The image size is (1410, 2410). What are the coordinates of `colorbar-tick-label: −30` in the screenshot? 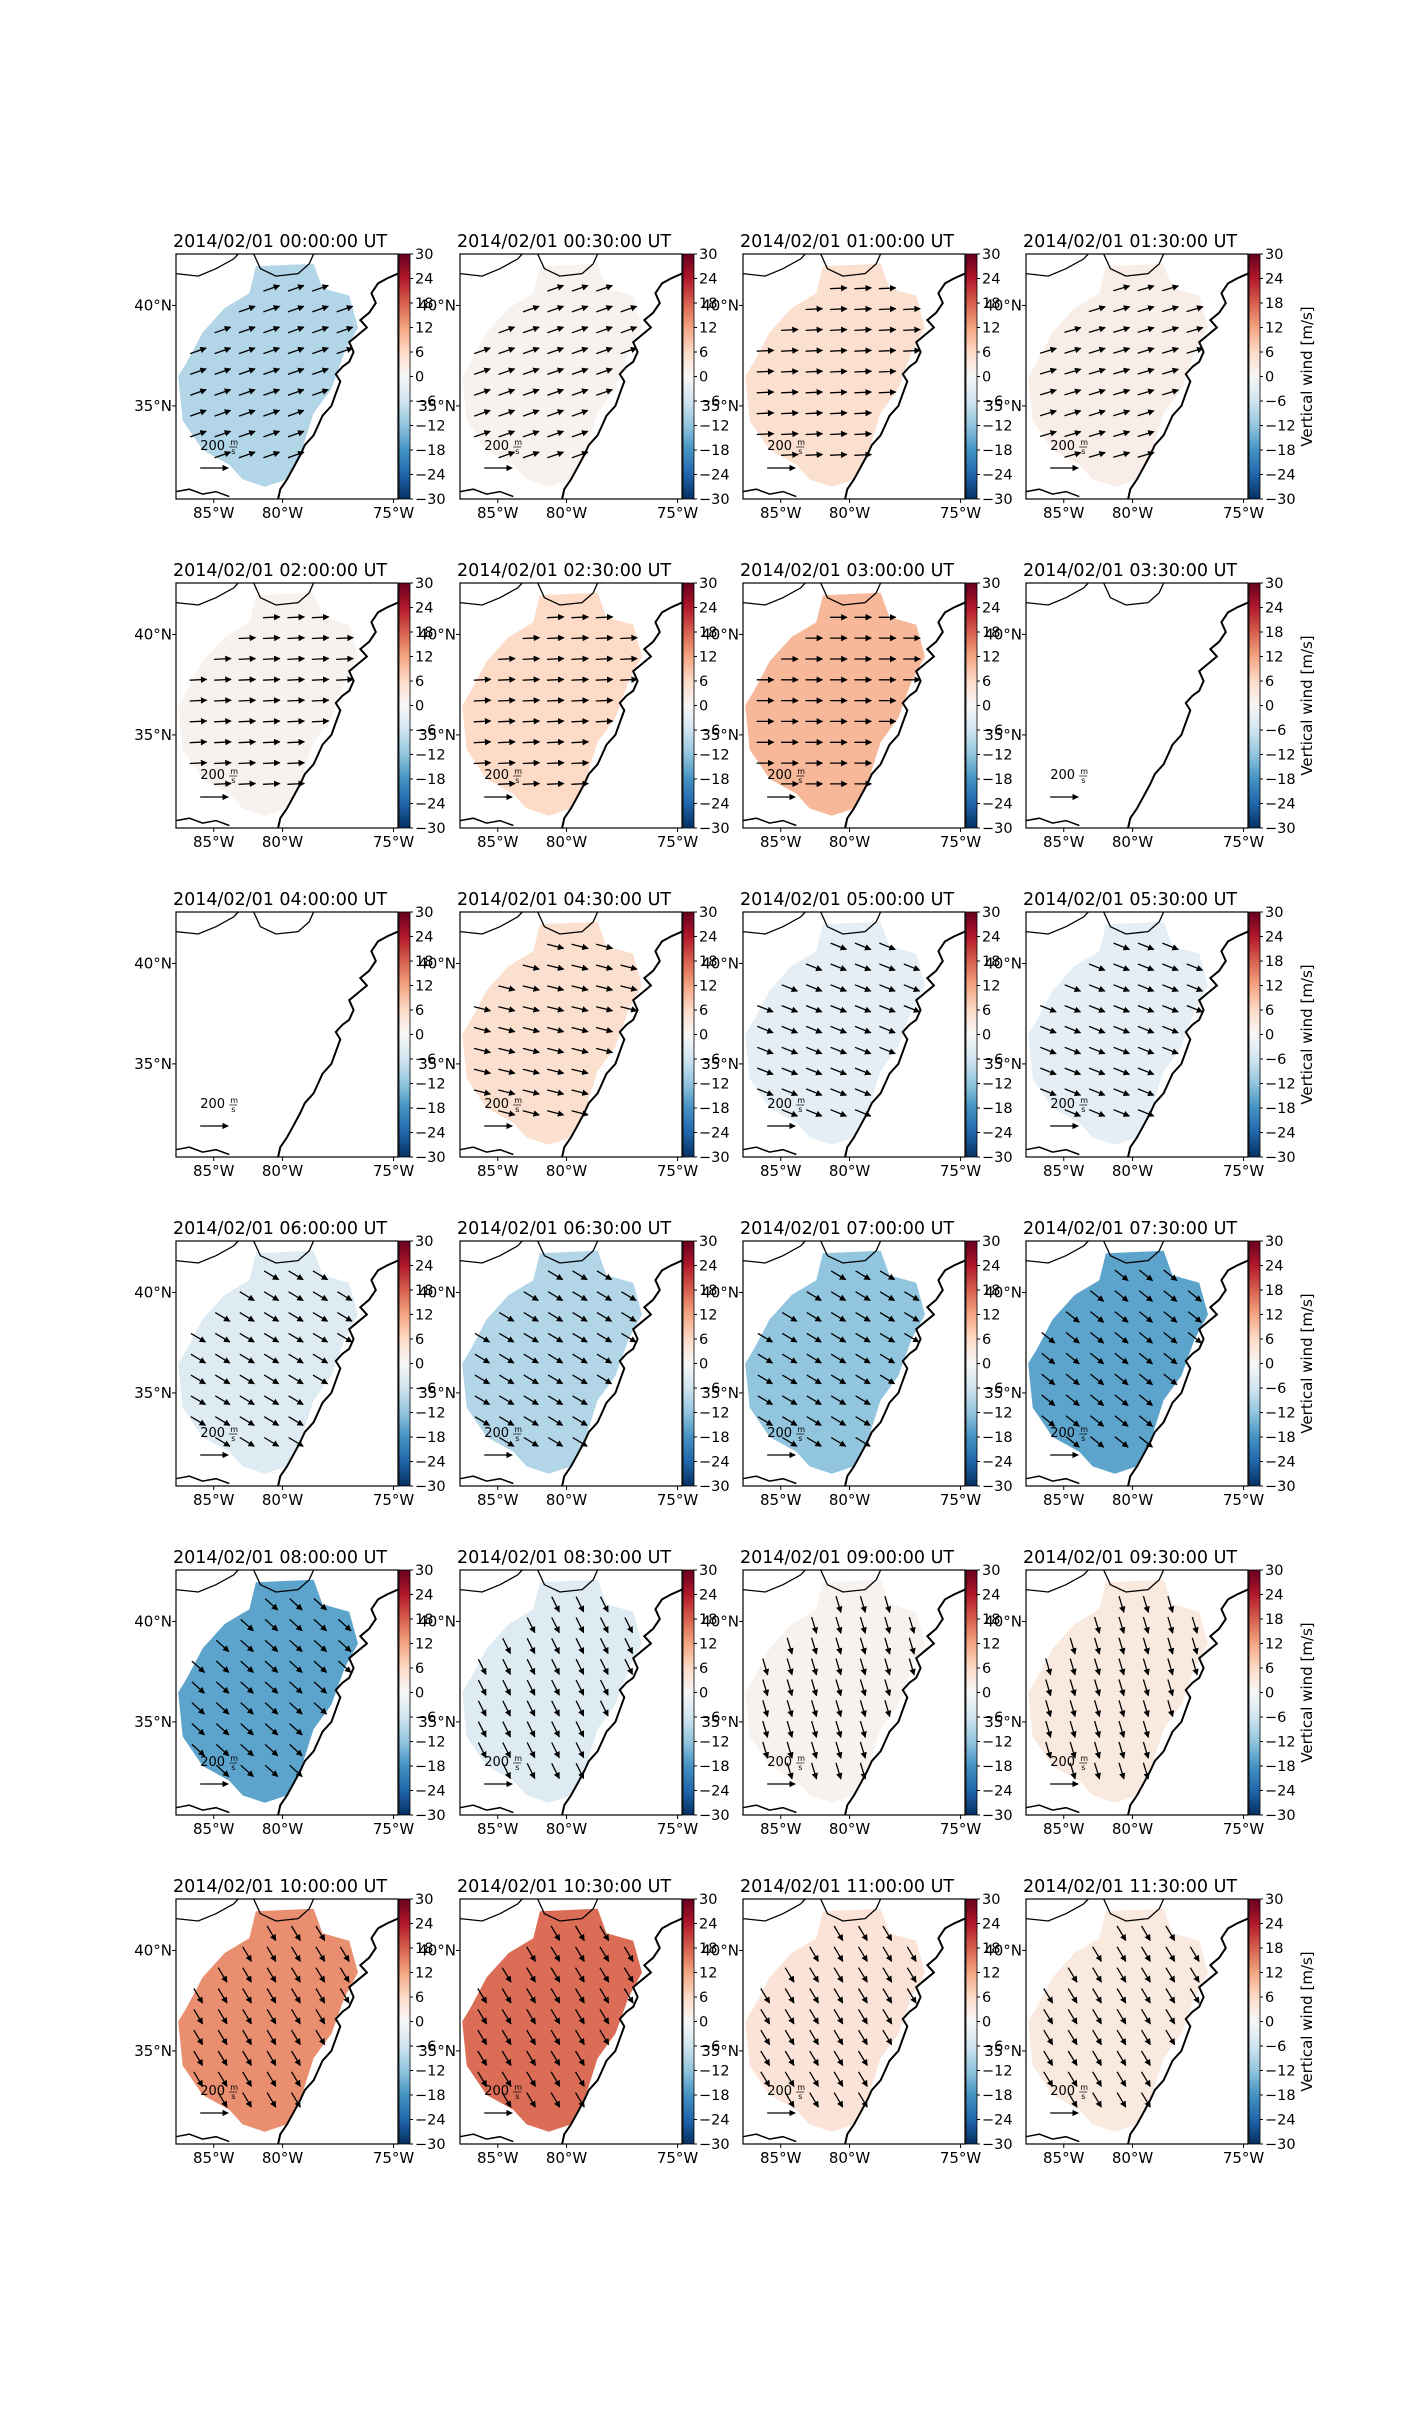 It's located at (1280, 500).